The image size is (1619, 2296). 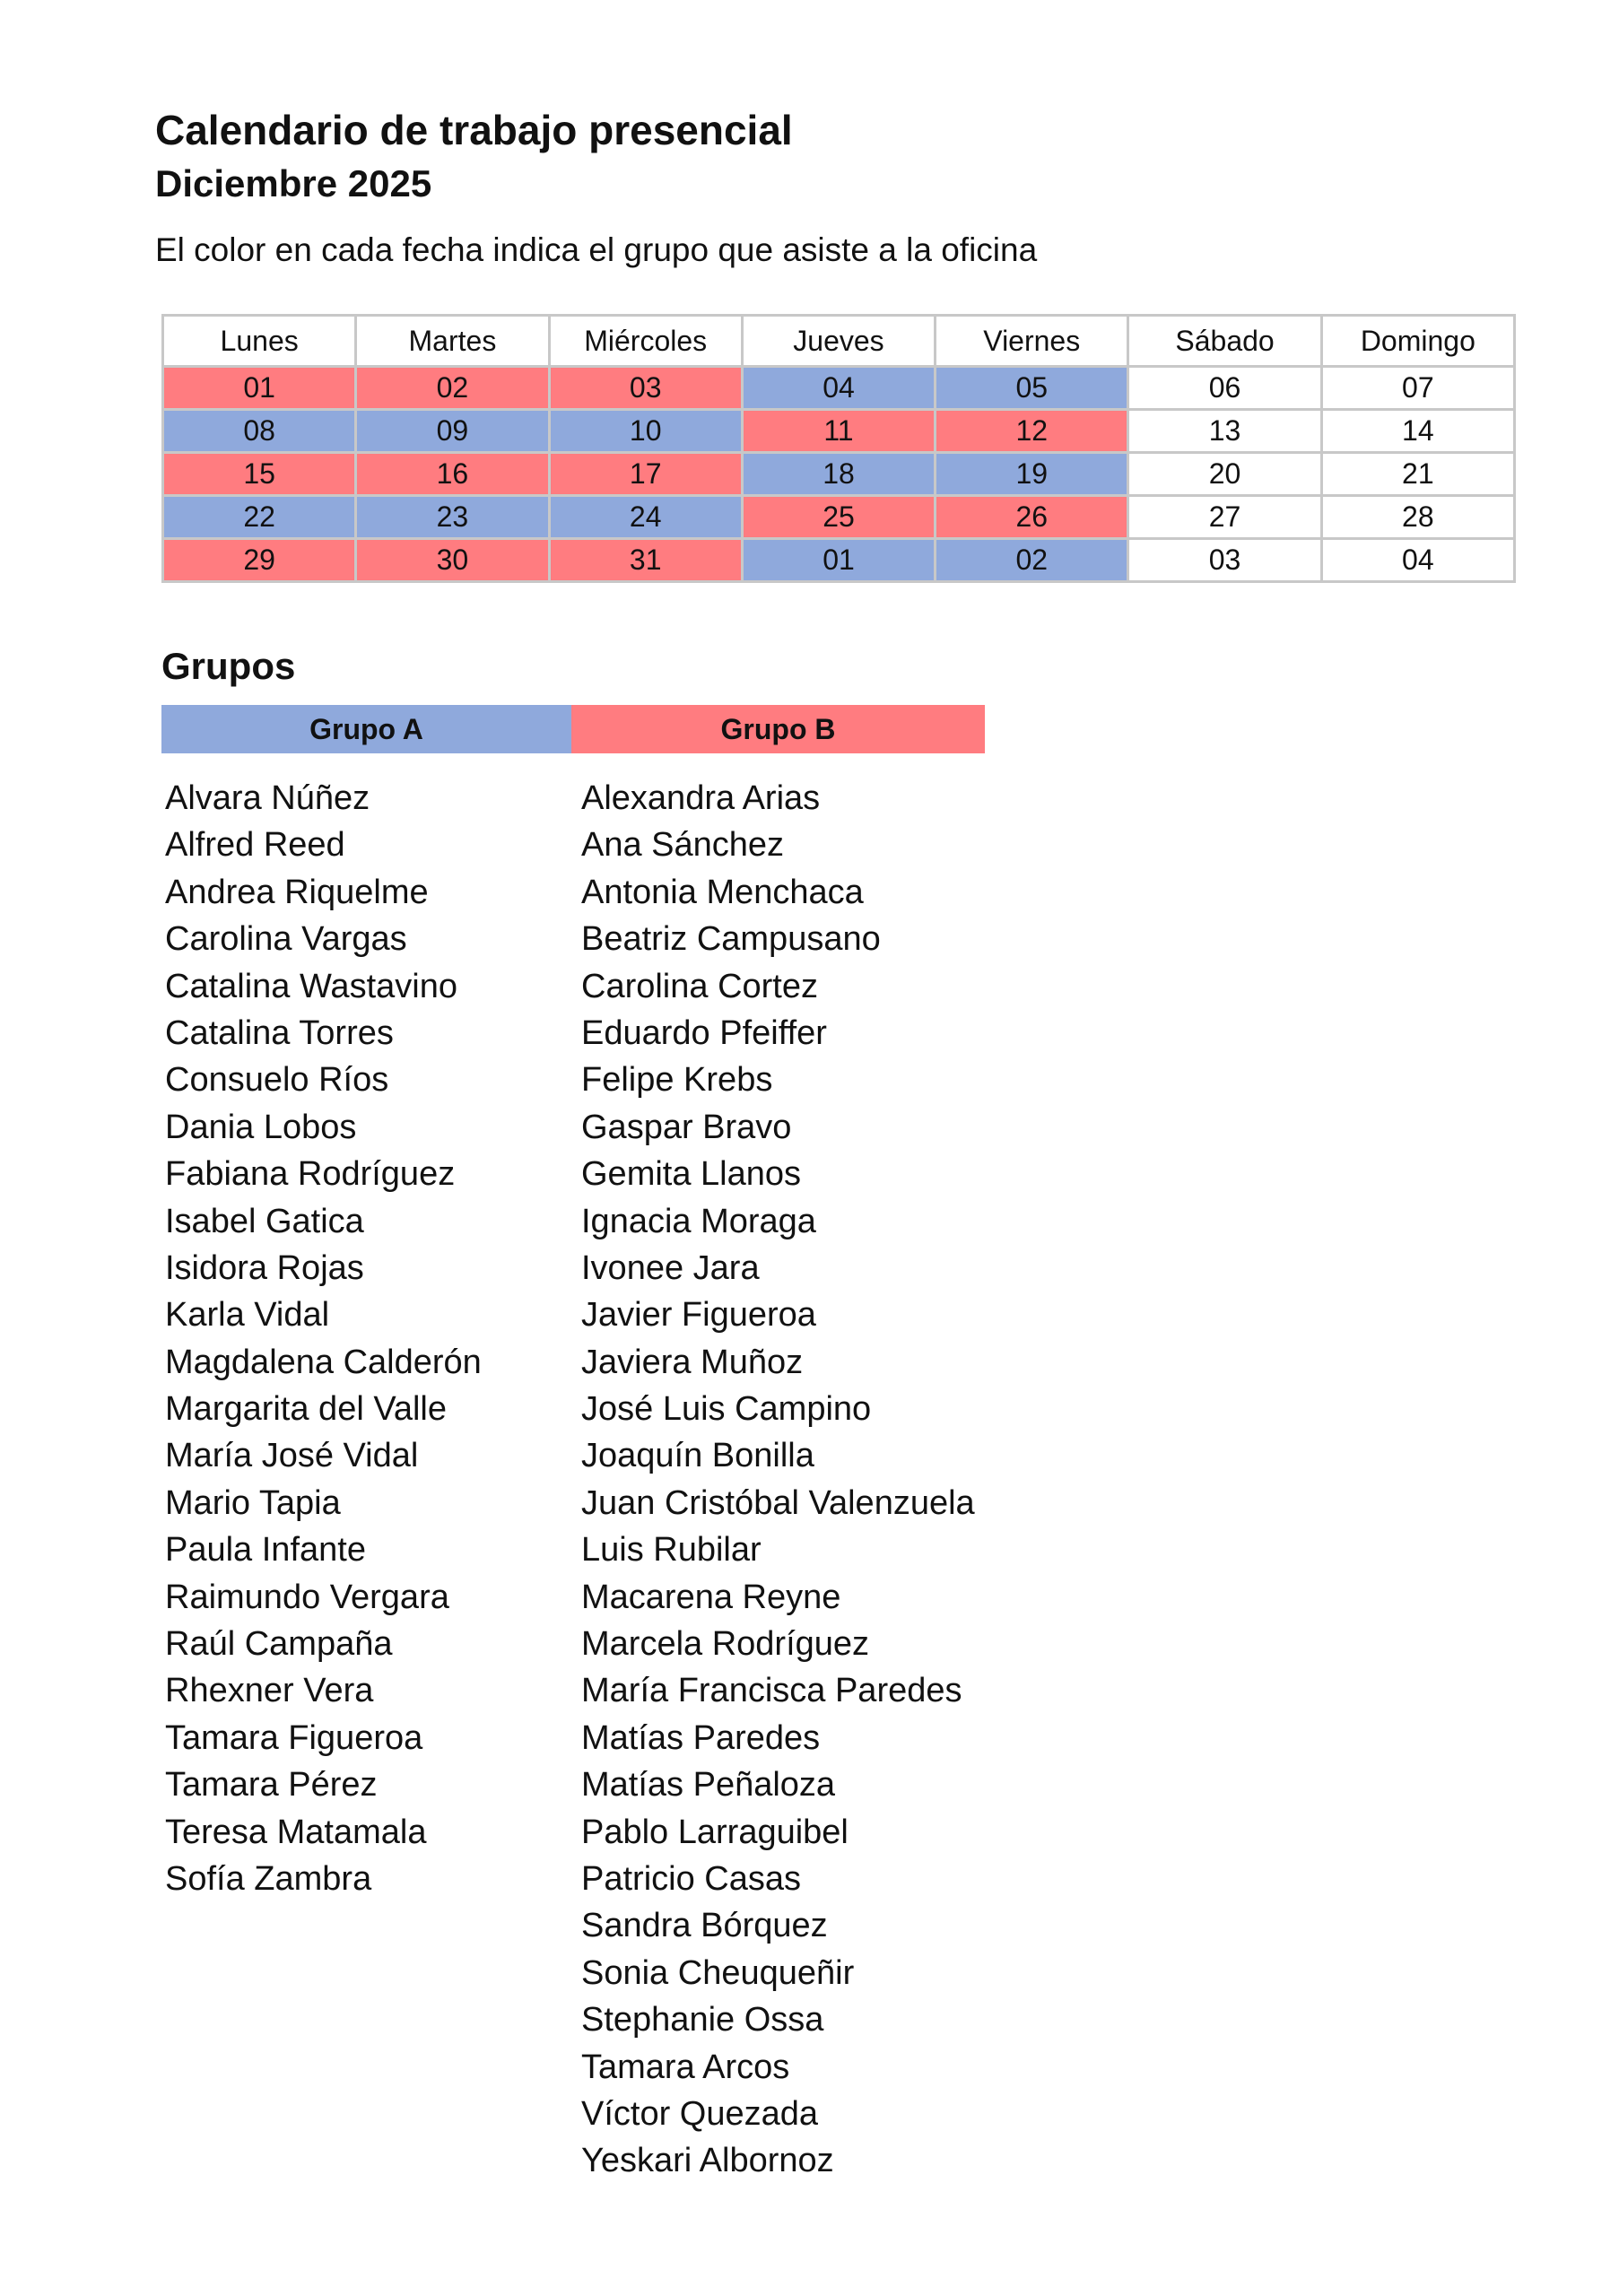 What do you see at coordinates (708, 1785) in the screenshot?
I see `member-name: Matías Peñaloza` at bounding box center [708, 1785].